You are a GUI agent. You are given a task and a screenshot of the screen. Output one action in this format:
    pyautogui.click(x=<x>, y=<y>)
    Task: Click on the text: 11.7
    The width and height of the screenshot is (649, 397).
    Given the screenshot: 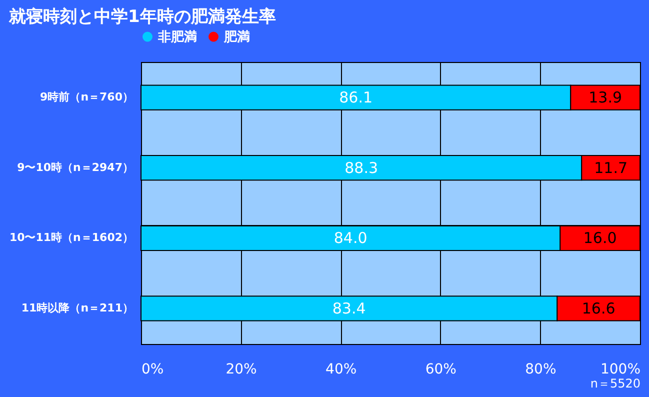 What is the action you would take?
    pyautogui.click(x=611, y=167)
    